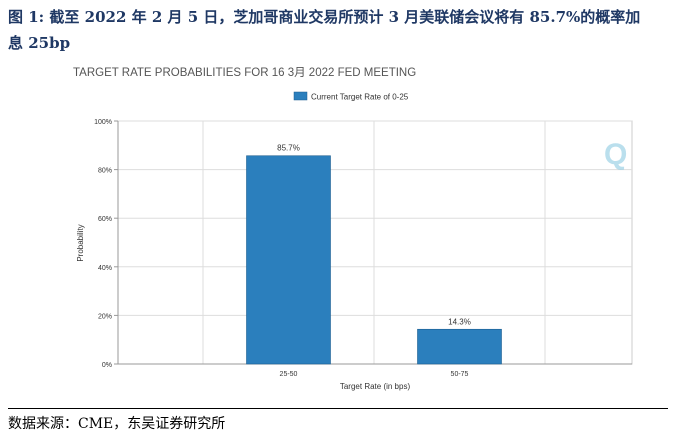  Describe the element at coordinates (288, 148) in the screenshot. I see `bar-value-label: 85.7%` at that location.